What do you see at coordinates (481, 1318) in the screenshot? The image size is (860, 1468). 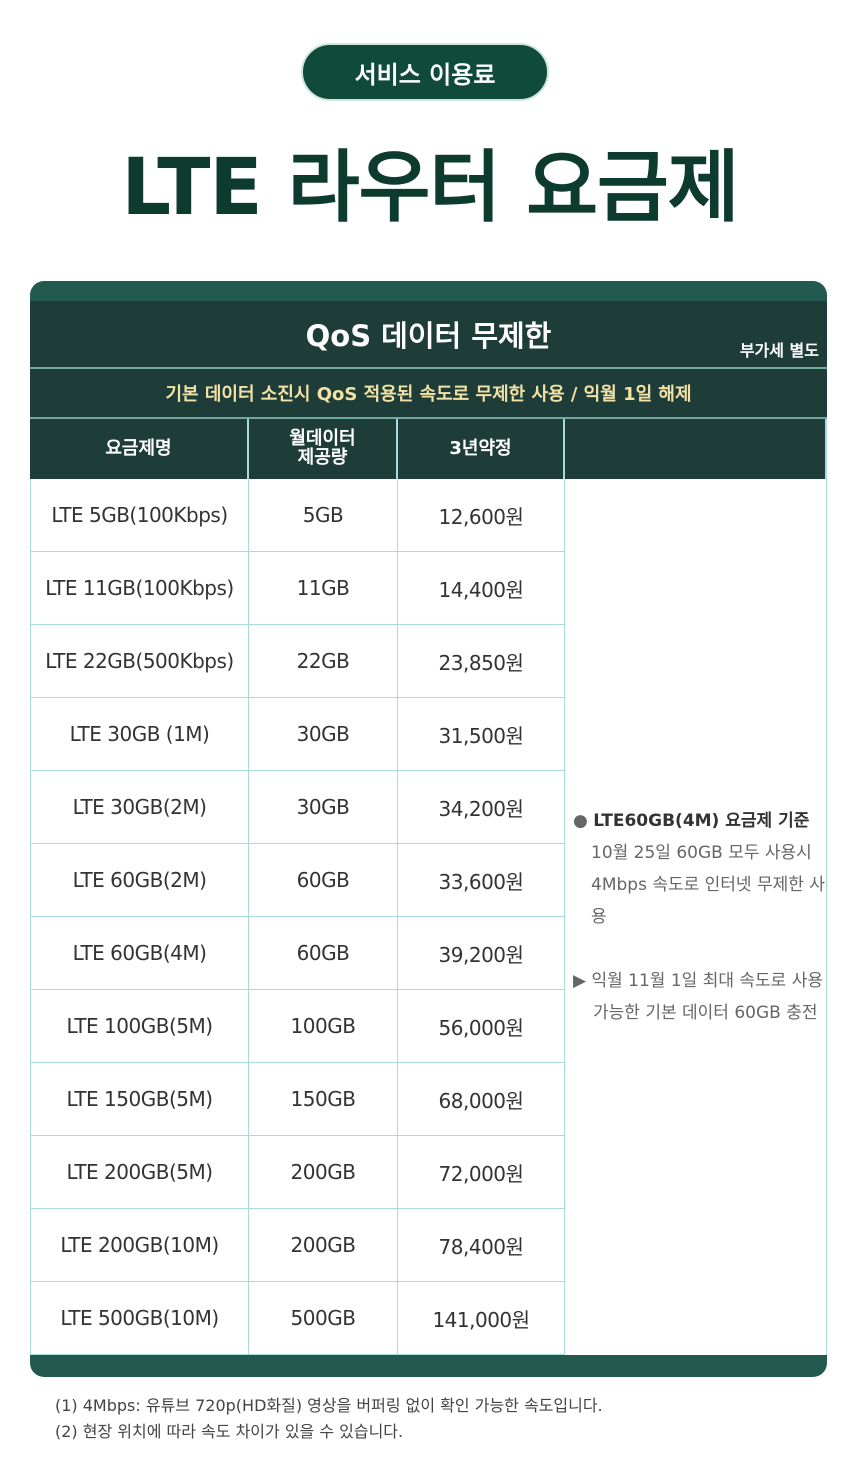 I see `price-cell: 141,000원` at bounding box center [481, 1318].